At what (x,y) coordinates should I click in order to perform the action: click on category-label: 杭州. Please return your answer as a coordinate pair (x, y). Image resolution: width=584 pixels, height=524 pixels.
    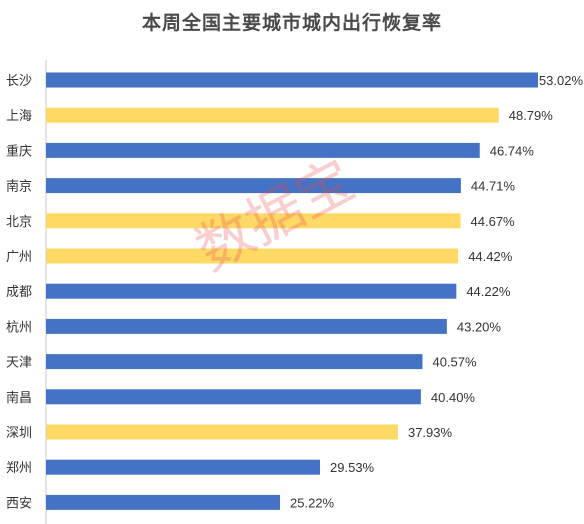
    Looking at the image, I should click on (19, 327).